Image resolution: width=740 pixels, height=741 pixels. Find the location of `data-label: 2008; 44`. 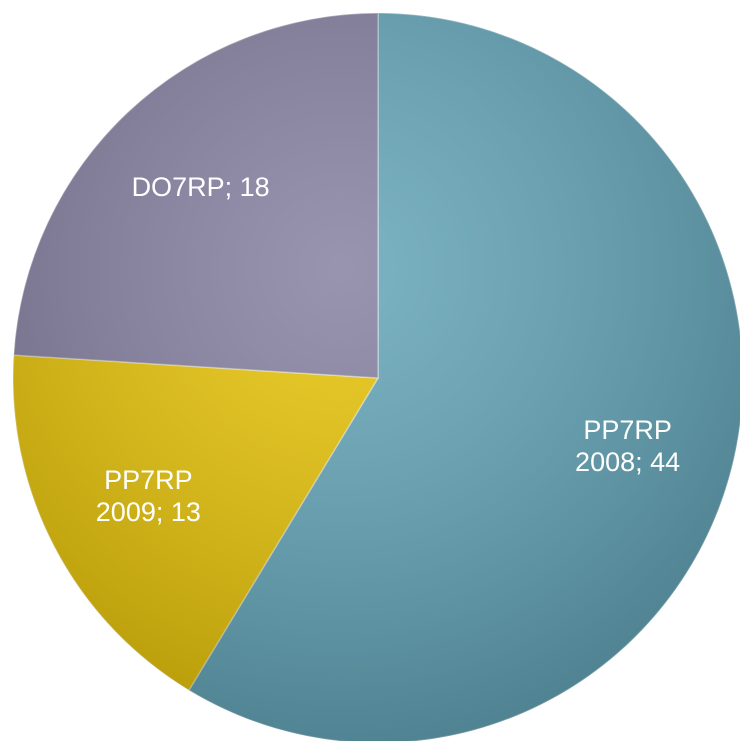

data-label: 2008; 44 is located at coordinates (627, 462).